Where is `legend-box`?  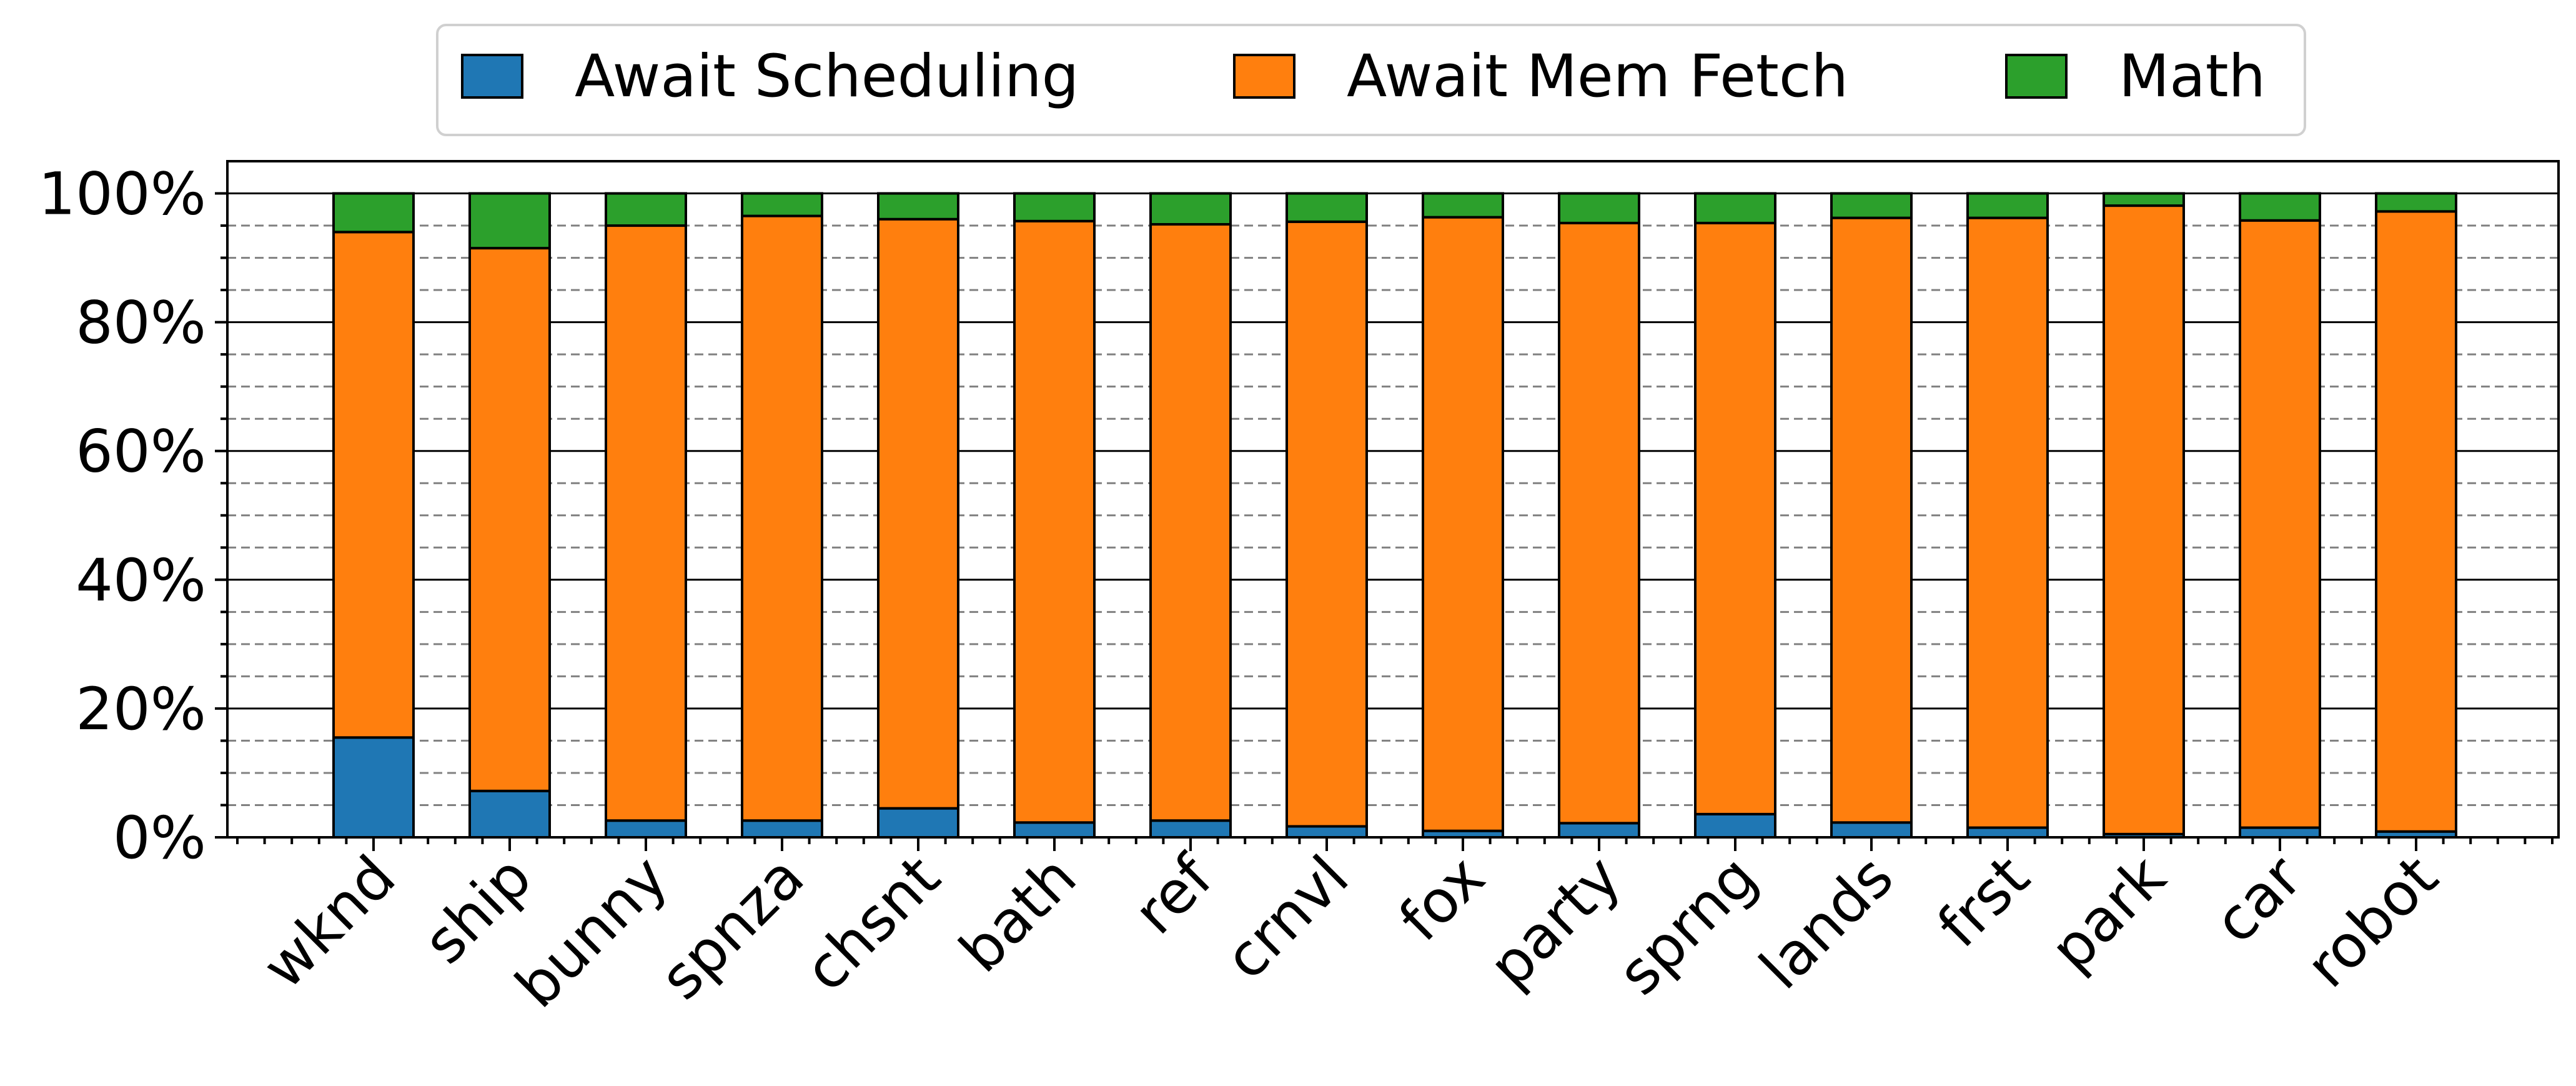
legend-box is located at coordinates (1371, 80).